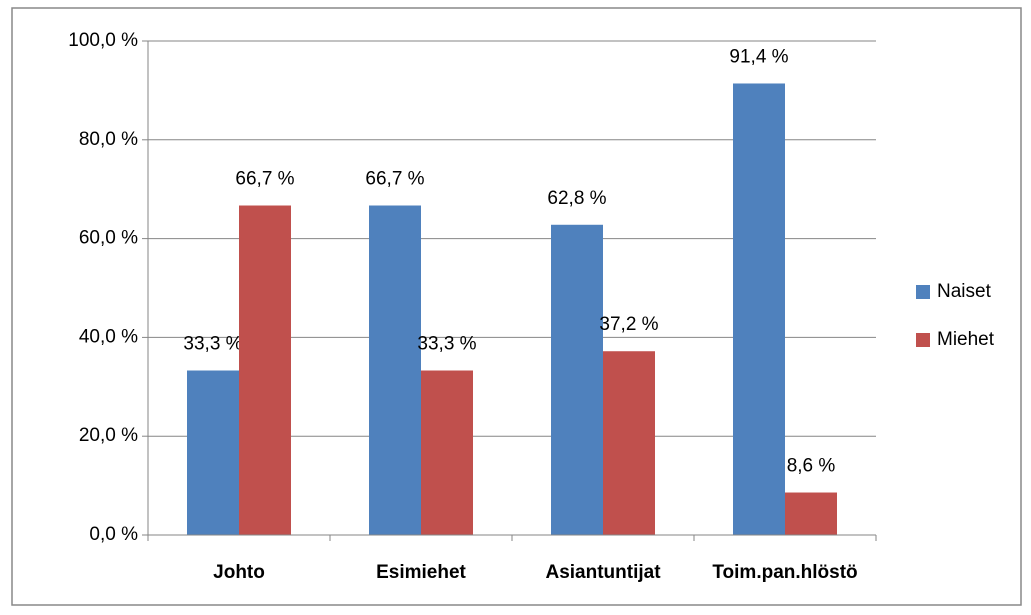  I want to click on y-tick-label: 100,0 %, so click(103, 40).